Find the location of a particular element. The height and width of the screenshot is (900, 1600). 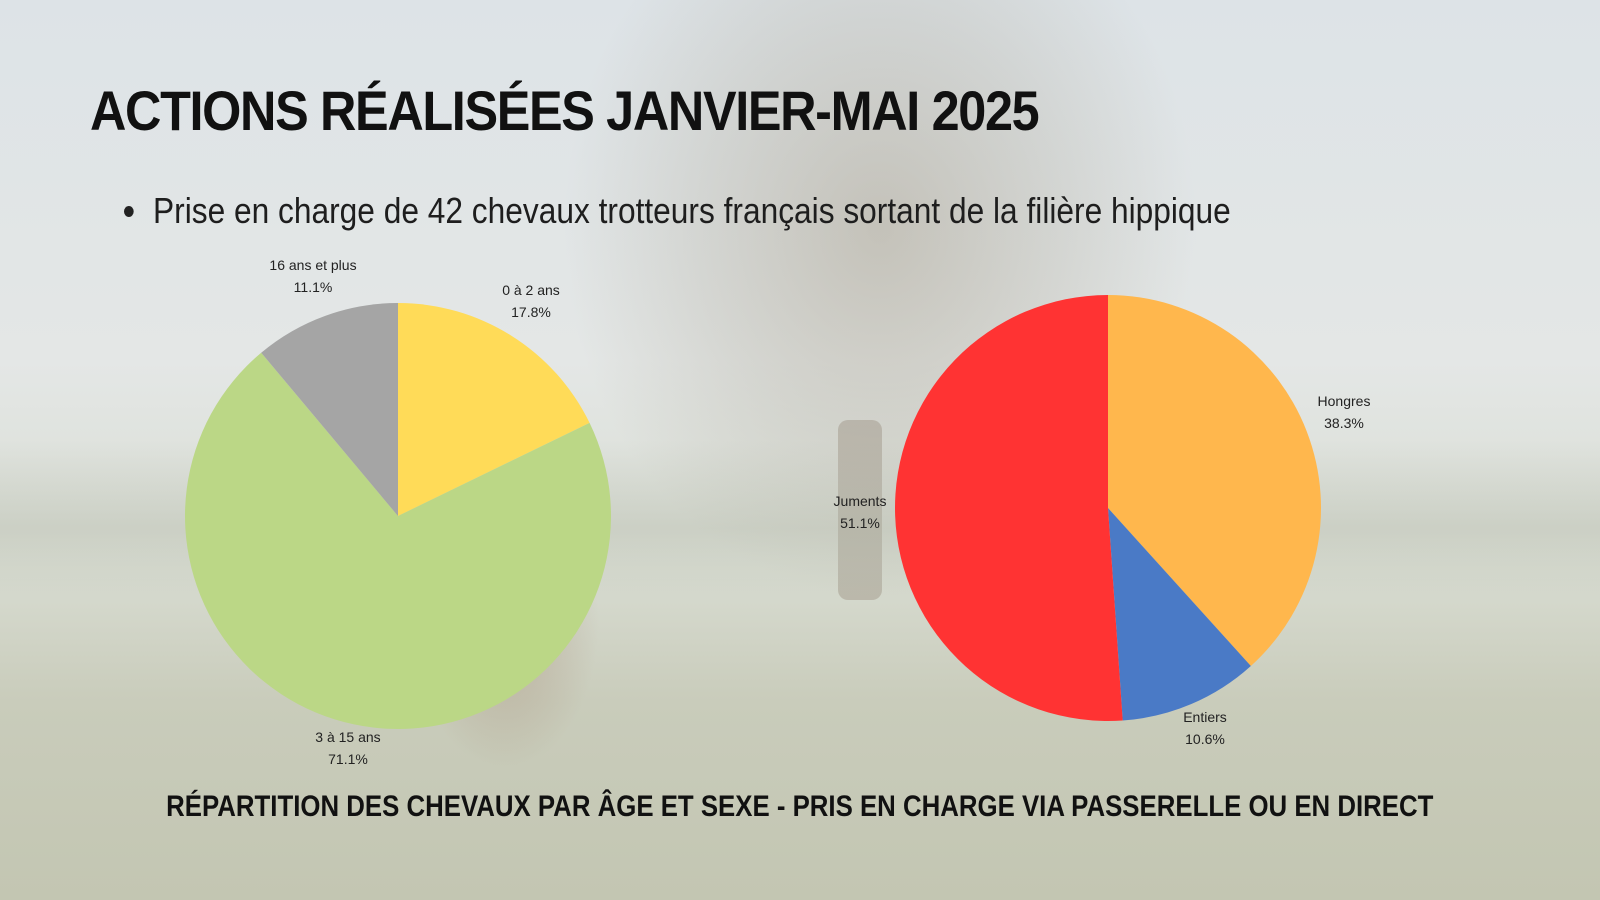

pie-slice-0-a-2-ans is located at coordinates (494, 409).